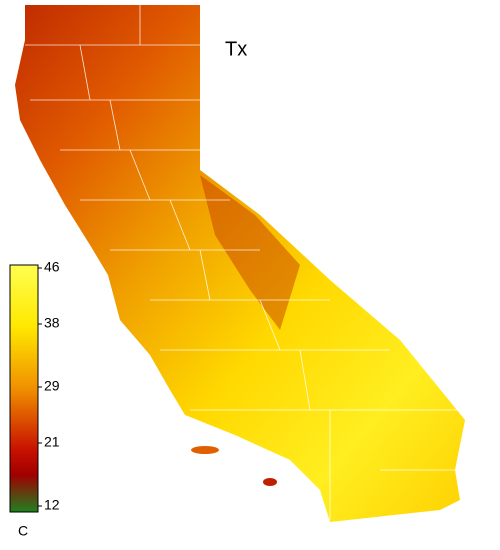  What do you see at coordinates (236, 49) in the screenshot?
I see `map-title: Tx` at bounding box center [236, 49].